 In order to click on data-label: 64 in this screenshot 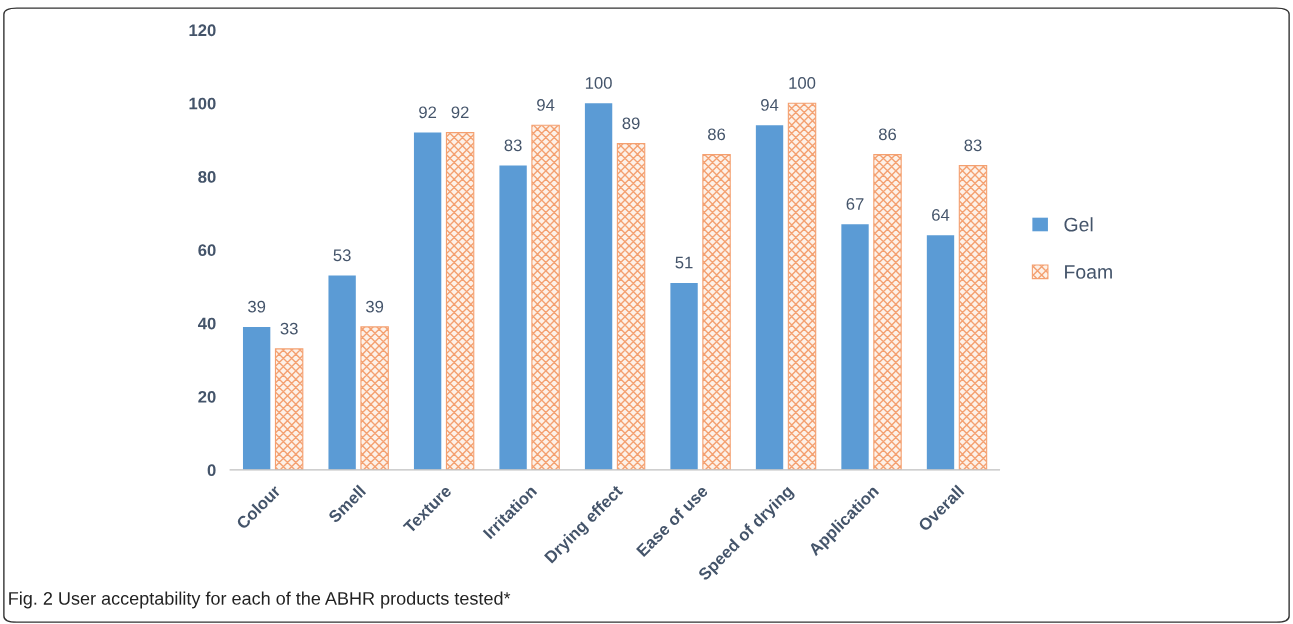, I will do `click(941, 215)`.